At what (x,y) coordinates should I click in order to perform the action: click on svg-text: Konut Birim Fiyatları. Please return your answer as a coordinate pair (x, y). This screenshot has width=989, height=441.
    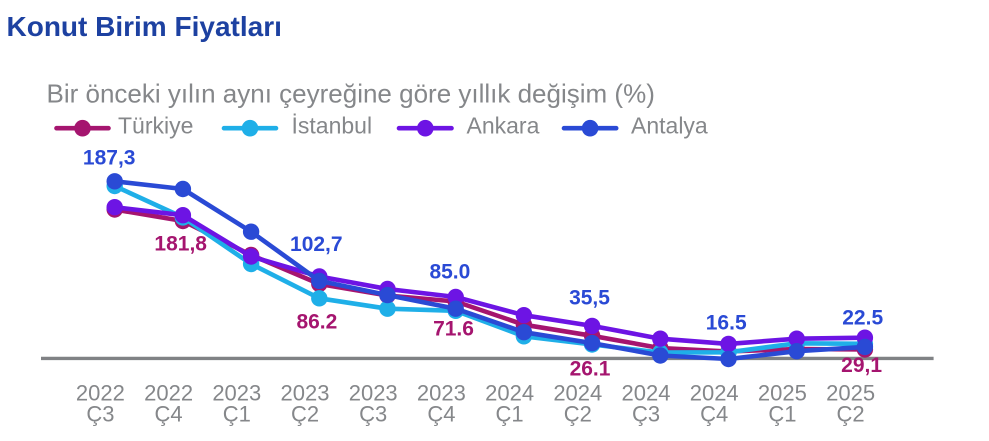
    Looking at the image, I should click on (144, 26).